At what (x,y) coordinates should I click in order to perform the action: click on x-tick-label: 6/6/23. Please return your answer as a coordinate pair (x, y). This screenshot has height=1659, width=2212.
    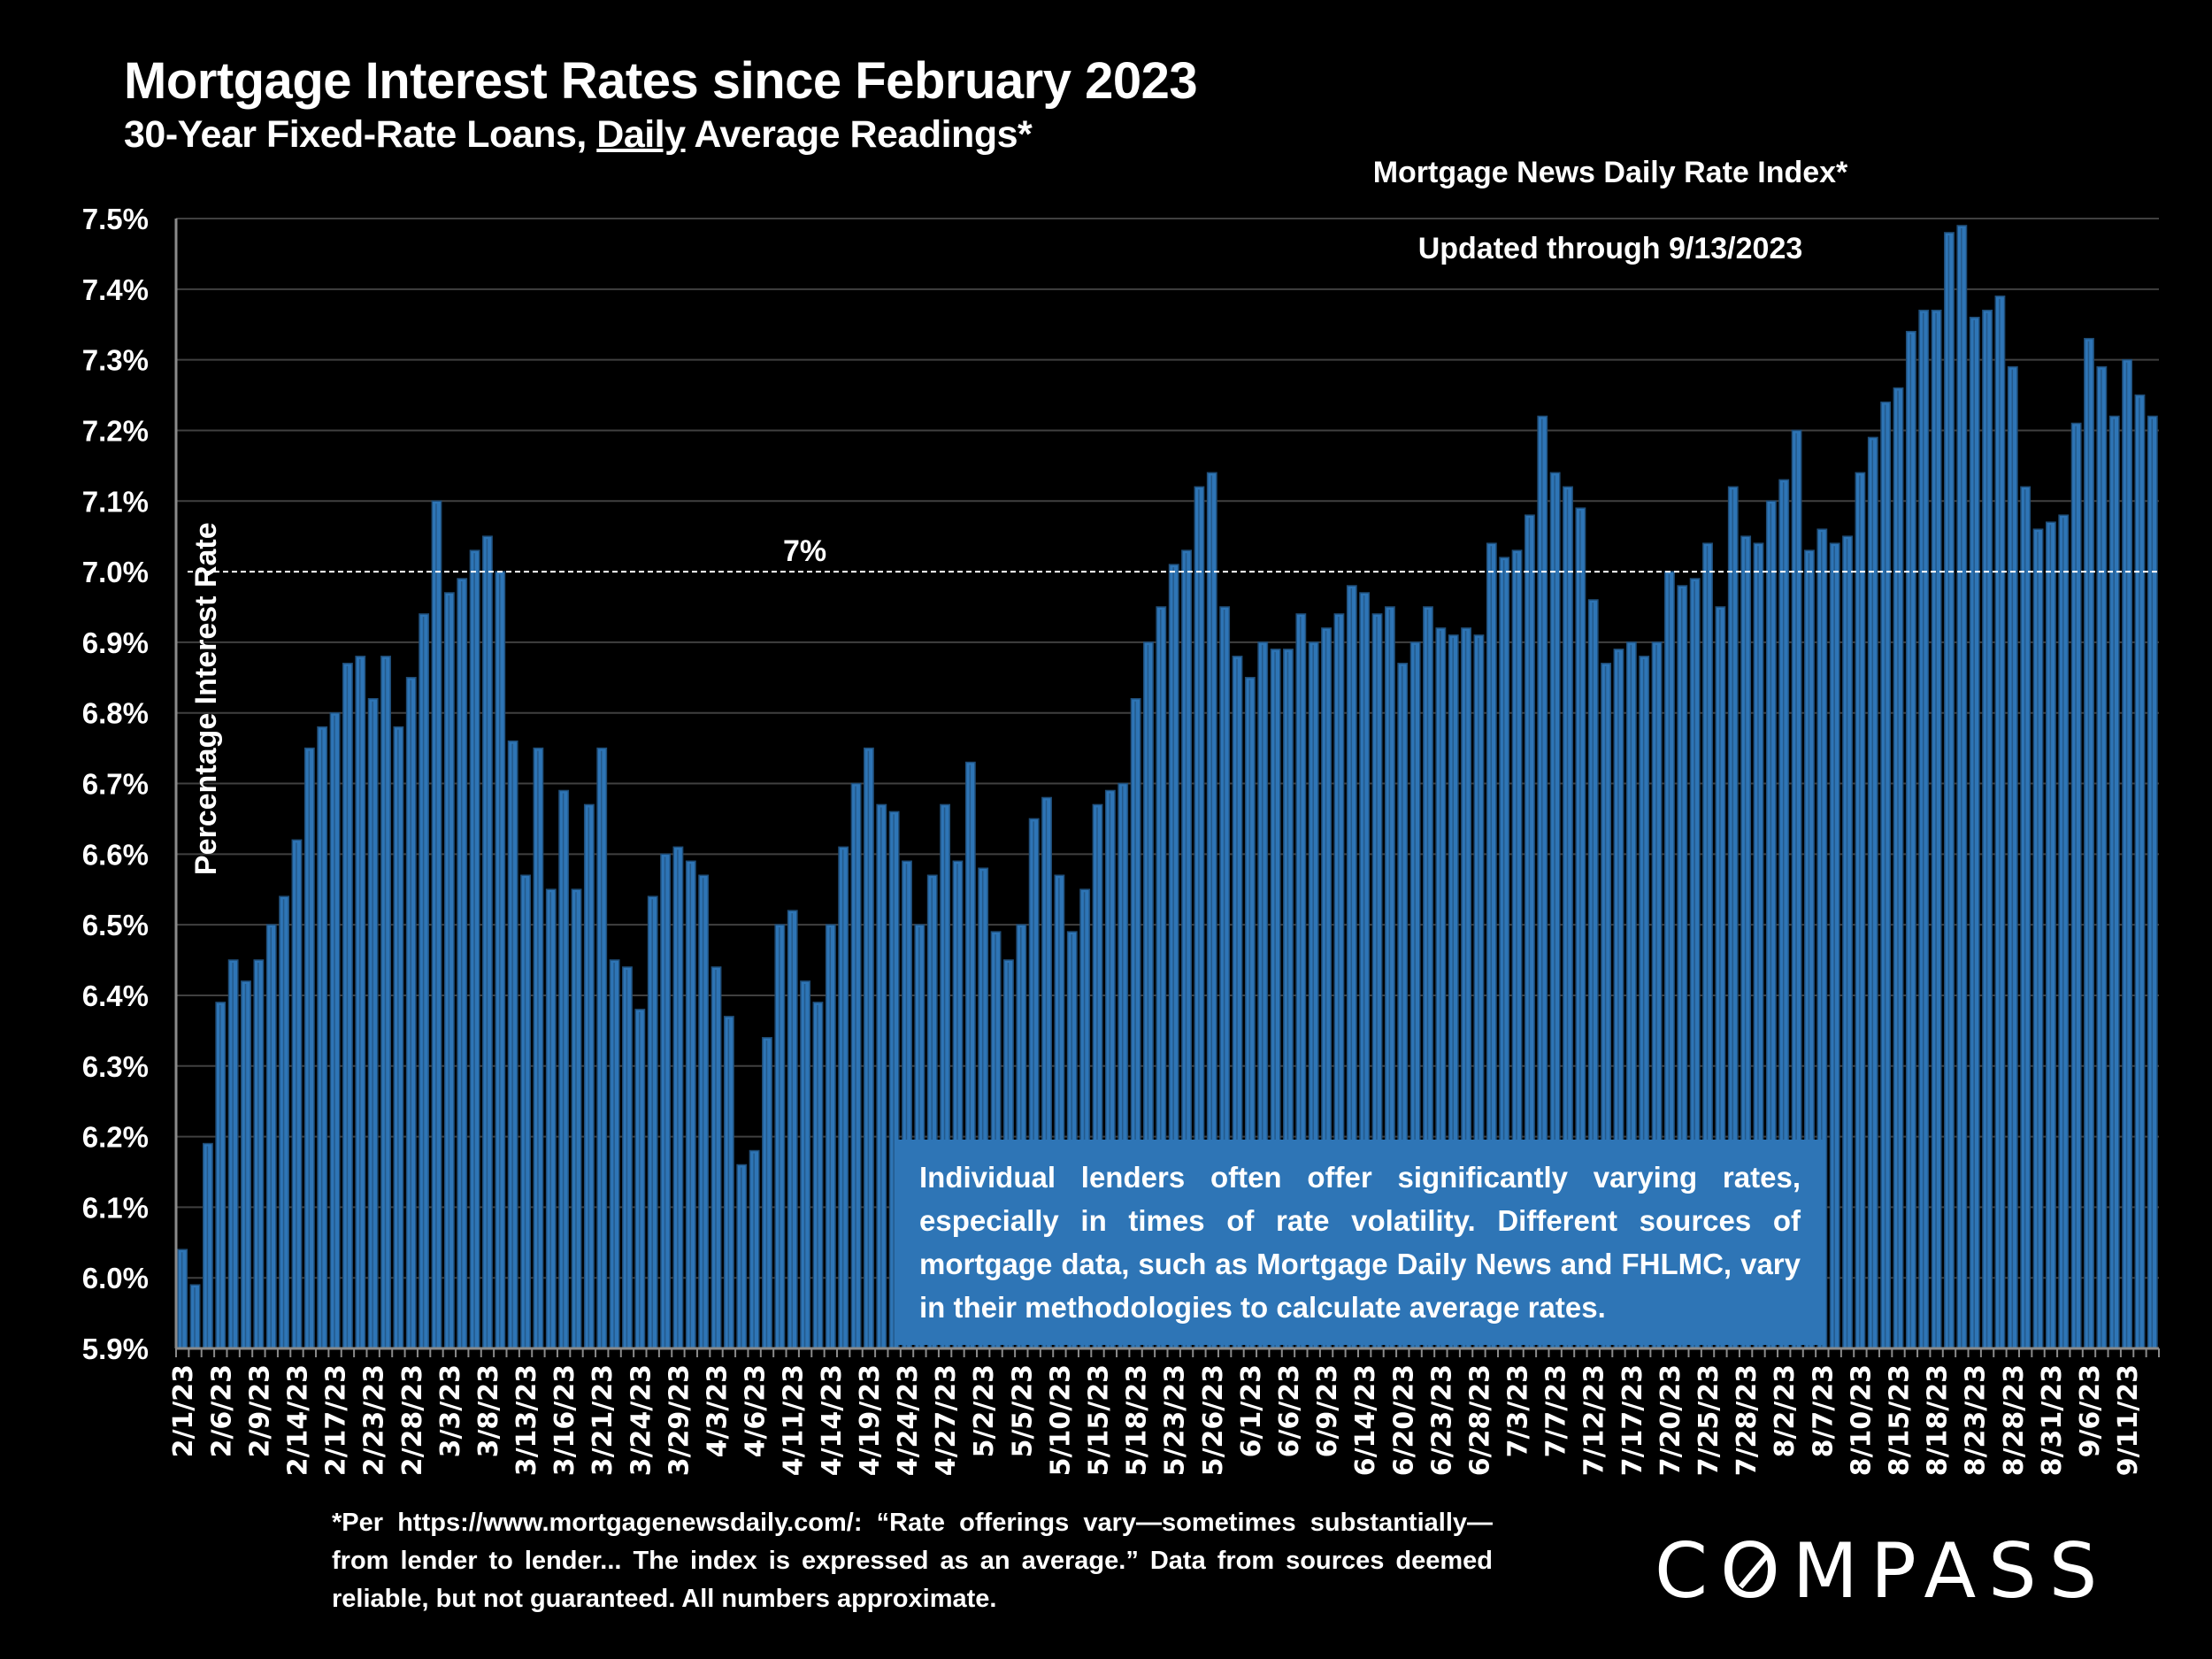
    Looking at the image, I should click on (1290, 1411).